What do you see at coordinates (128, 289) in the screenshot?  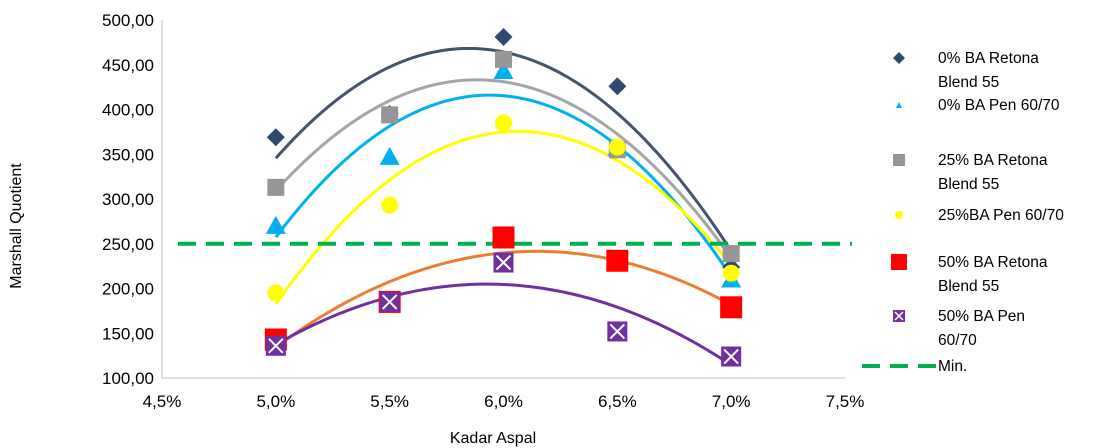 I see `y-tick-label: 200,00` at bounding box center [128, 289].